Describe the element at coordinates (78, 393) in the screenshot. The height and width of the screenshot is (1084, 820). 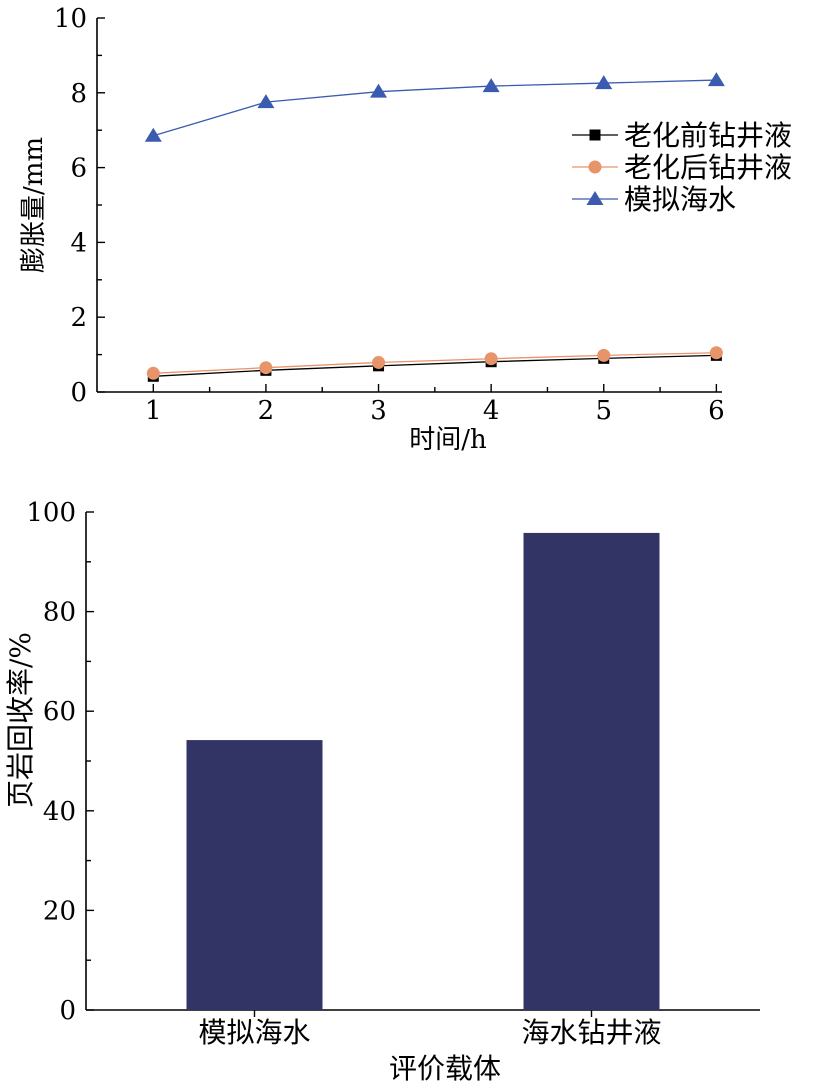
I see `line-chart-y-tick-label: 0` at that location.